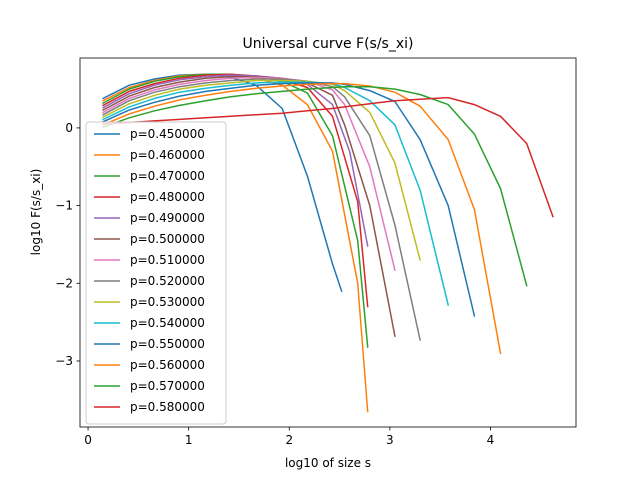 The height and width of the screenshot is (485, 640). Describe the element at coordinates (167, 155) in the screenshot. I see `legend-label: p=0.460000` at that location.